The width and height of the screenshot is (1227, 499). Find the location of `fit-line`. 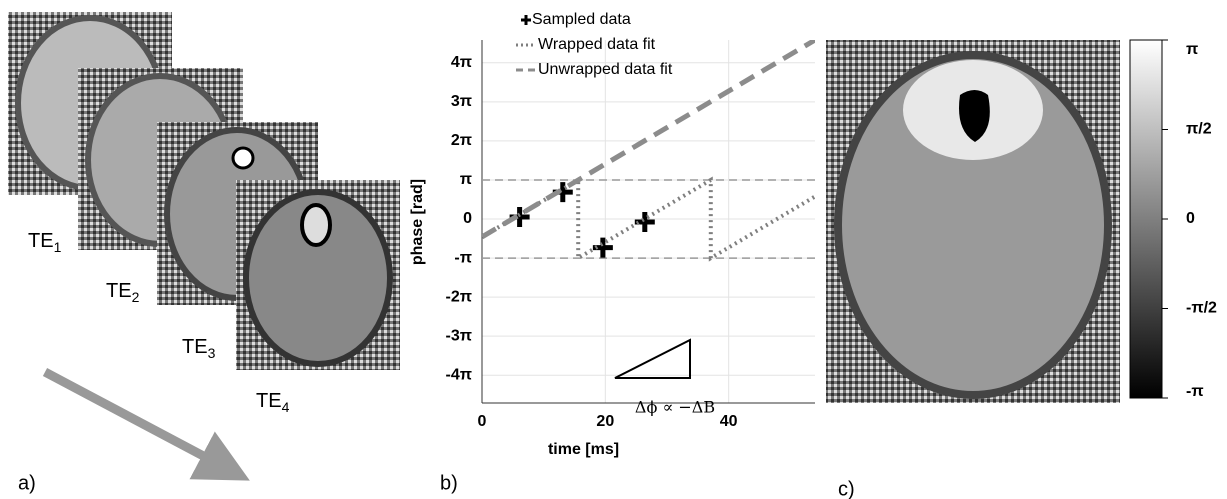

fit-line is located at coordinates (648, 140).